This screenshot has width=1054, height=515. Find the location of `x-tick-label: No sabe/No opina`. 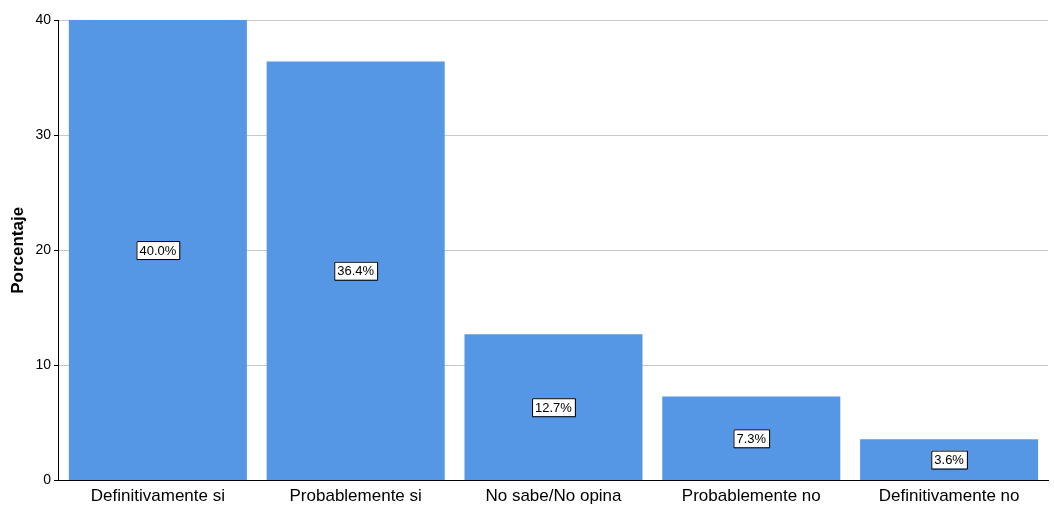

x-tick-label: No sabe/No opina is located at coordinates (554, 496).